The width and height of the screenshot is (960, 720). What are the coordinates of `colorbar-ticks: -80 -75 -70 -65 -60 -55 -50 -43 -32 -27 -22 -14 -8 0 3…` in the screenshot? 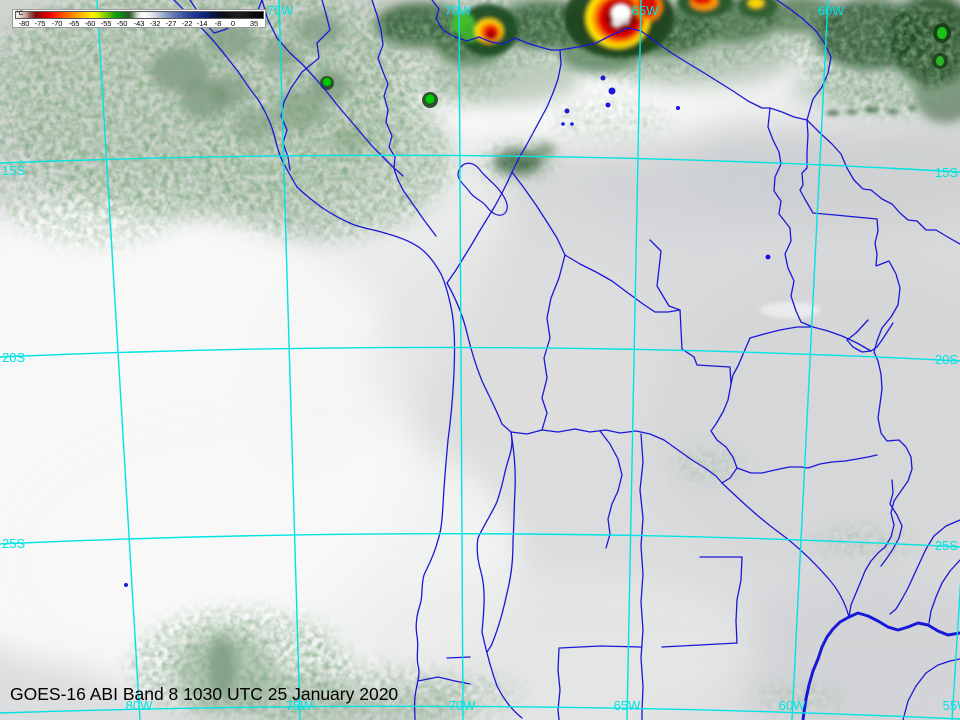 It's located at (139, 23).